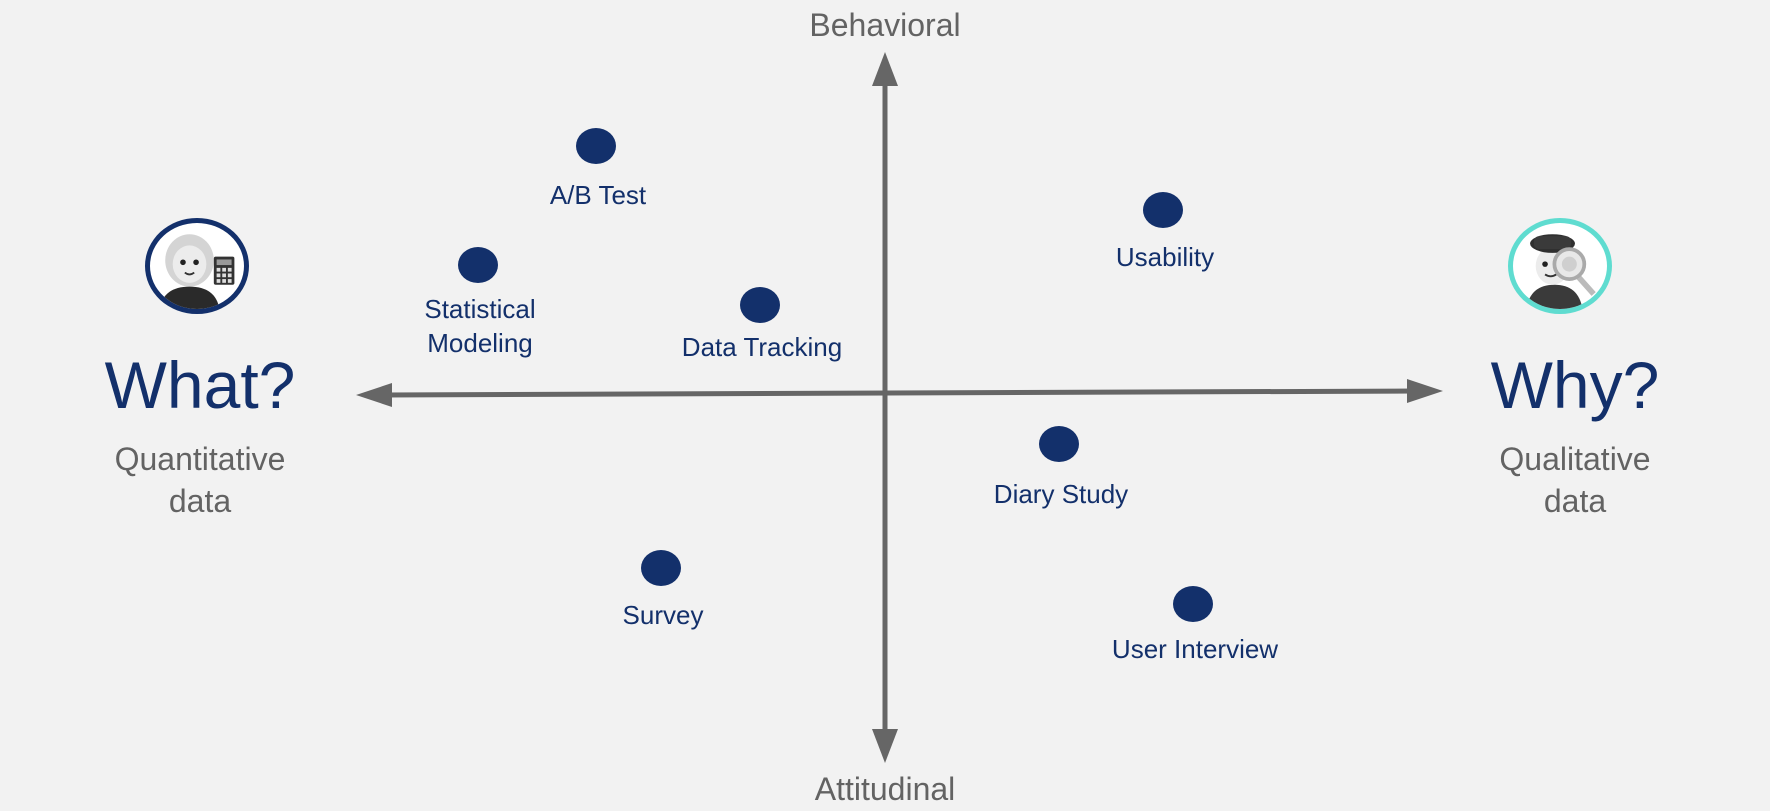 This screenshot has width=1770, height=811. What do you see at coordinates (762, 347) in the screenshot?
I see `method-label-data-tracking: Data Tracking` at bounding box center [762, 347].